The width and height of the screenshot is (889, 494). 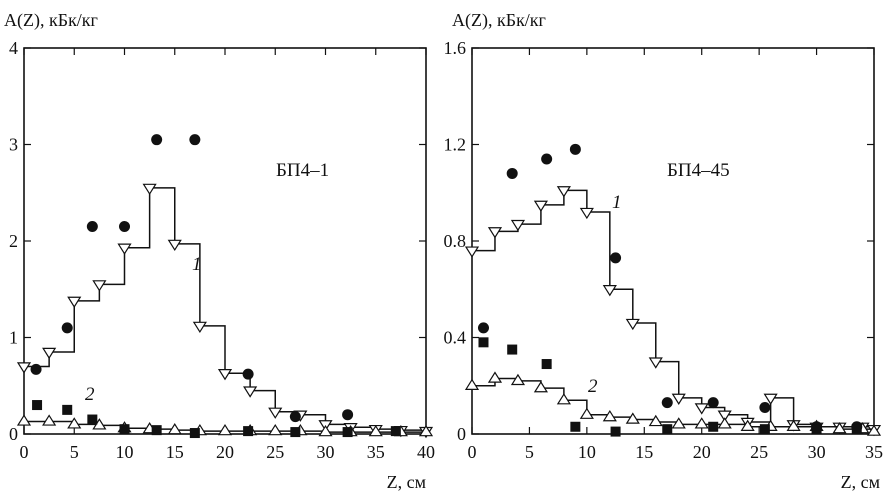 What do you see at coordinates (644, 452) in the screenshot?
I see `x-tick-label: 15` at bounding box center [644, 452].